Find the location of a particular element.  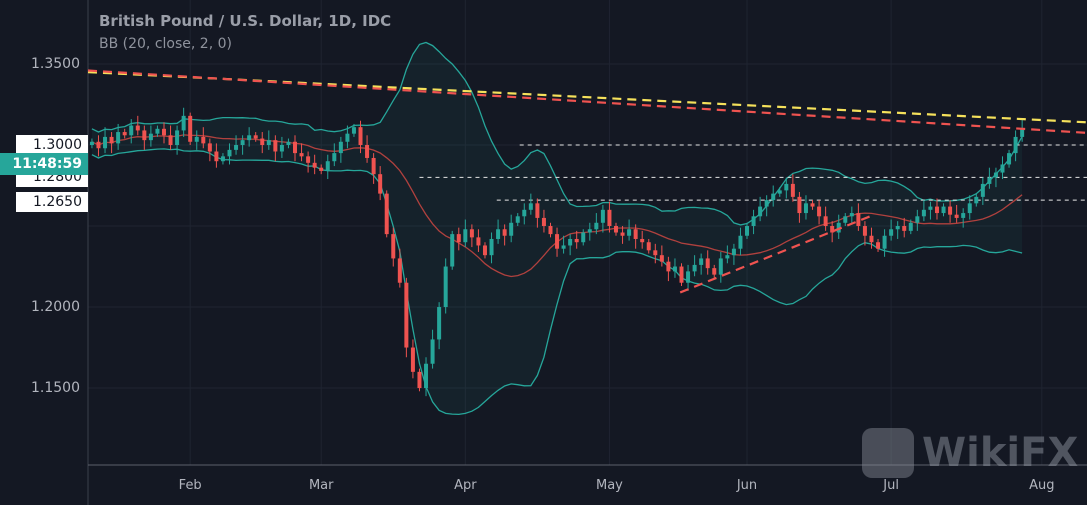

time-axis-label: Feb is located at coordinates (190, 485).